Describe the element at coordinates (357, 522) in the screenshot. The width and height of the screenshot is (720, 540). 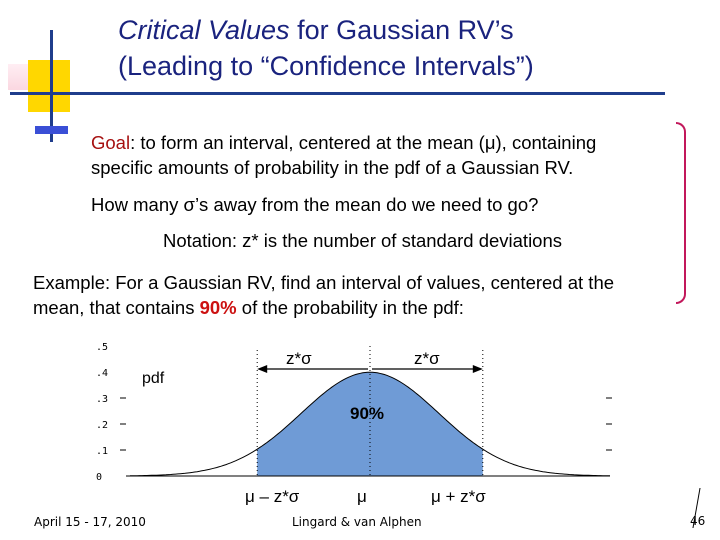
I see `footer-authors: Lingard & van Alphen` at that location.